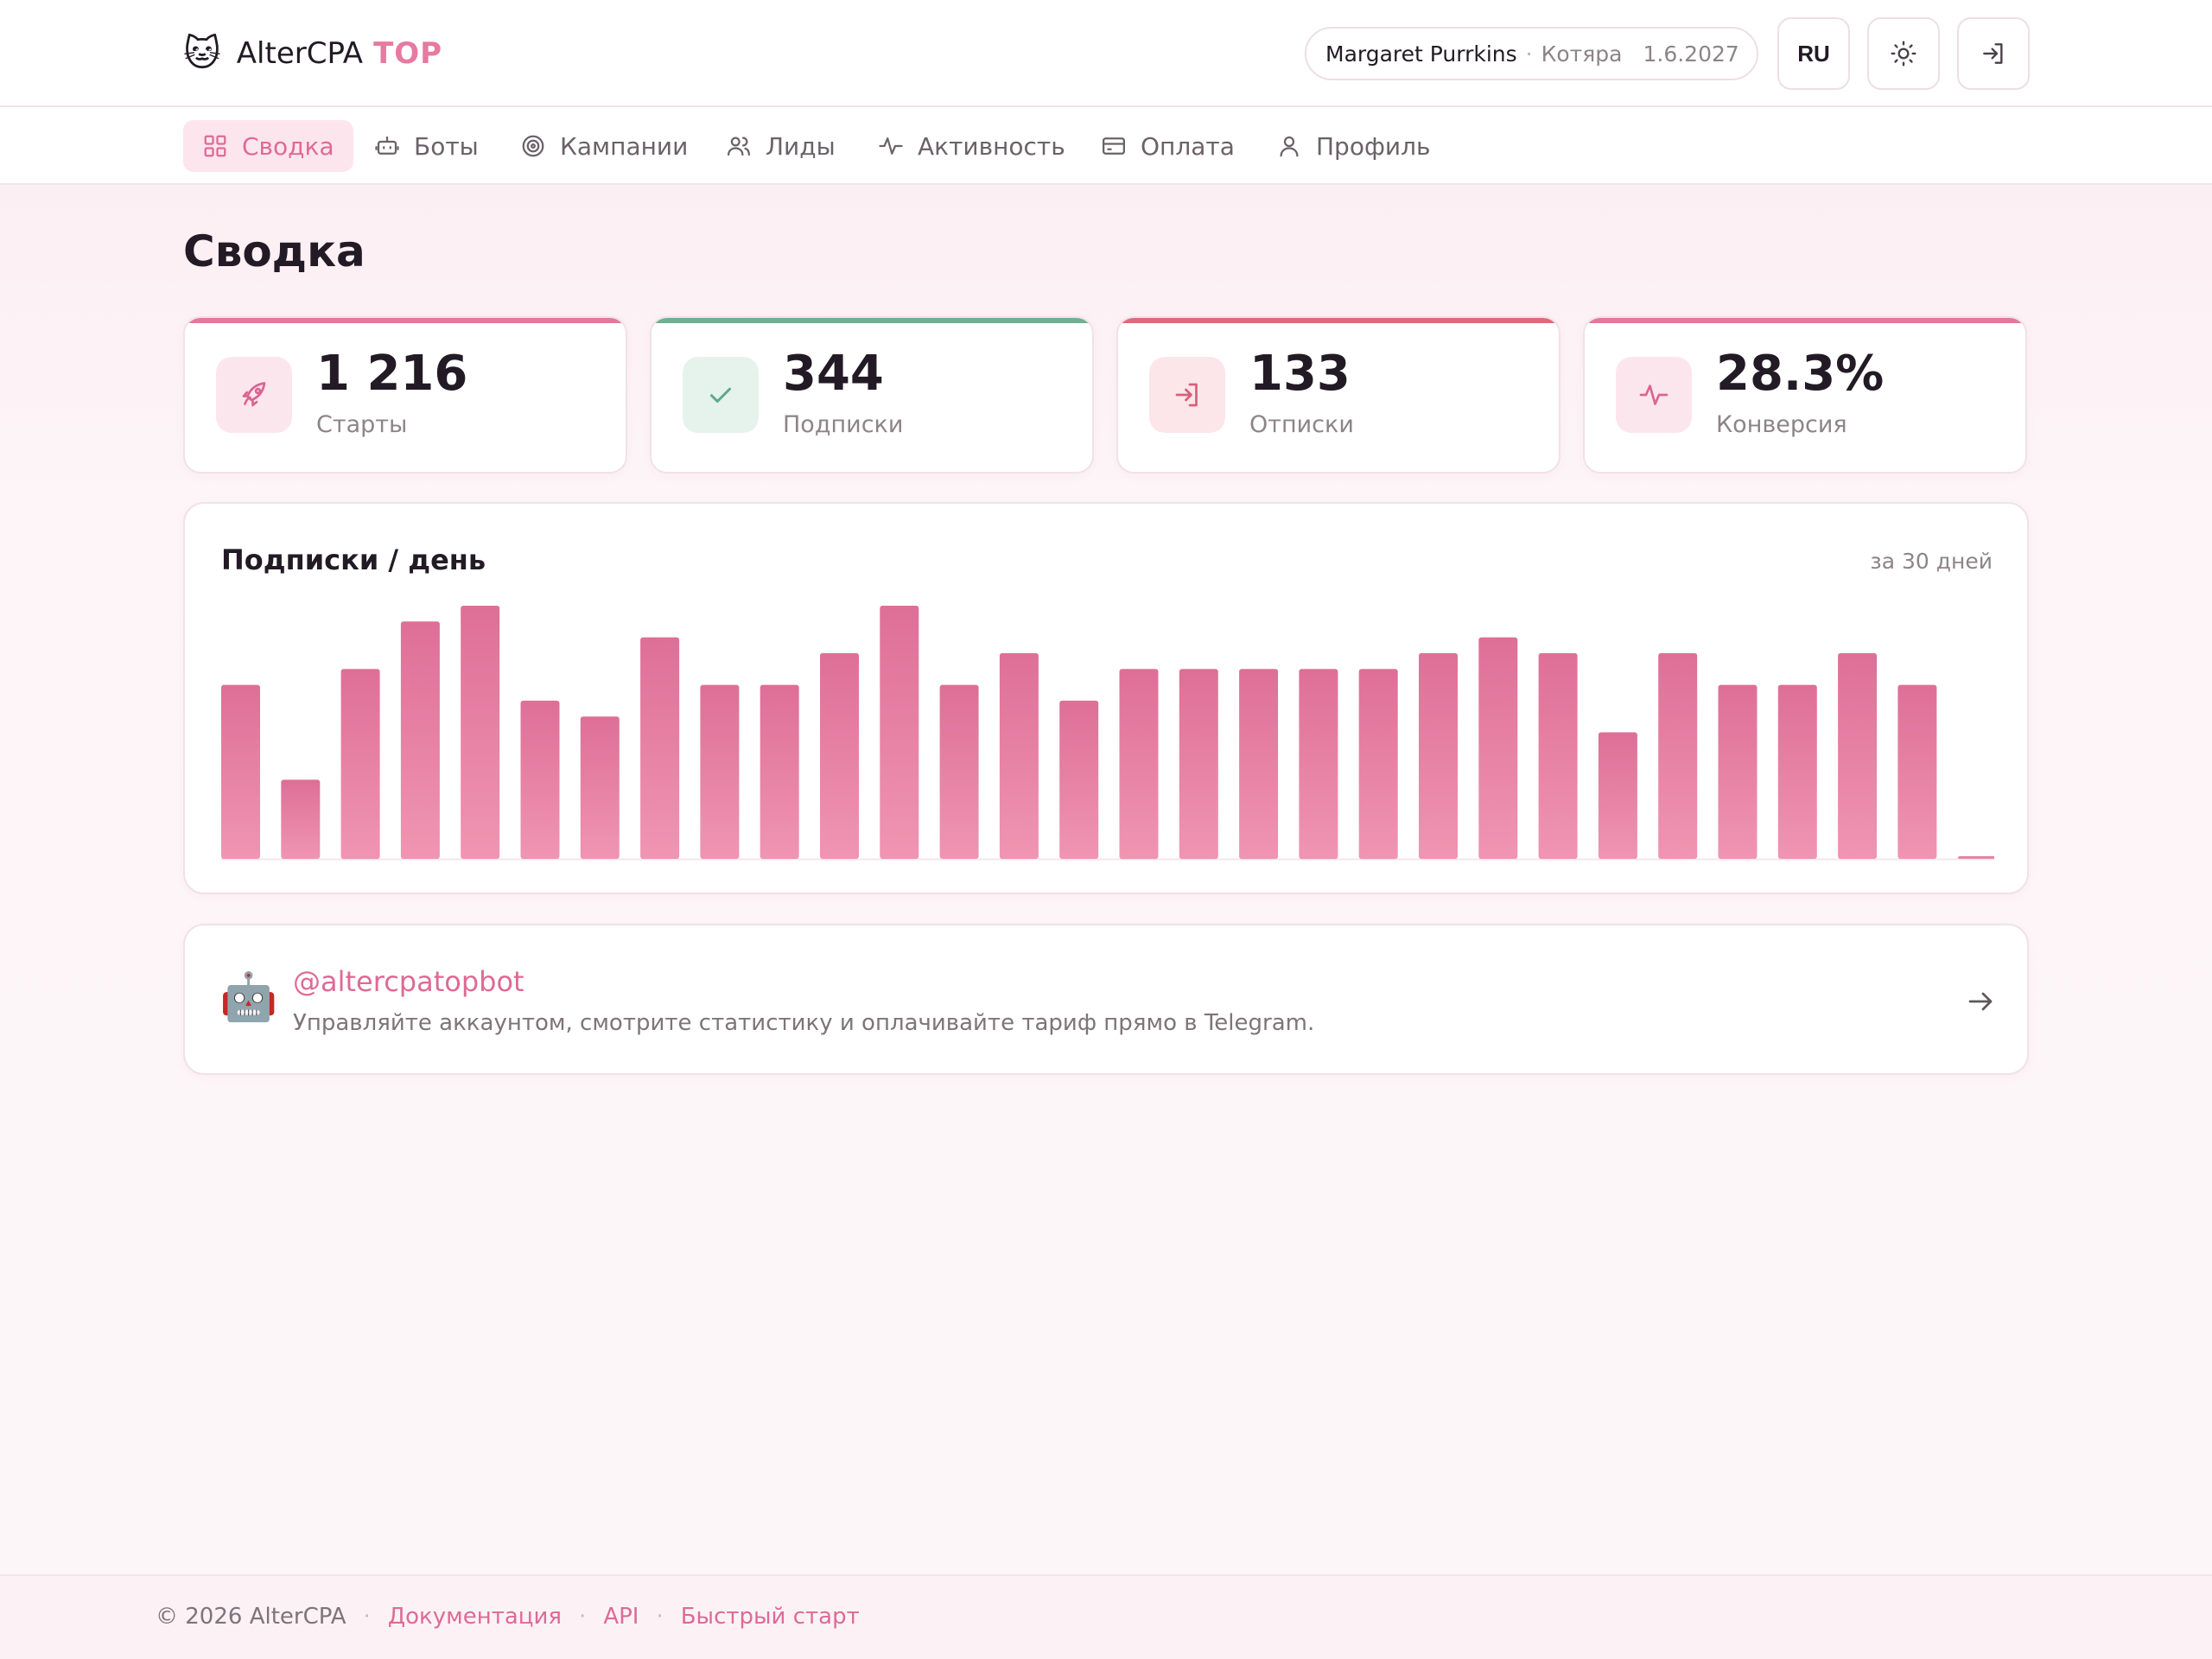 Image resolution: width=2212 pixels, height=1659 pixels. I want to click on check-icon, so click(720, 395).